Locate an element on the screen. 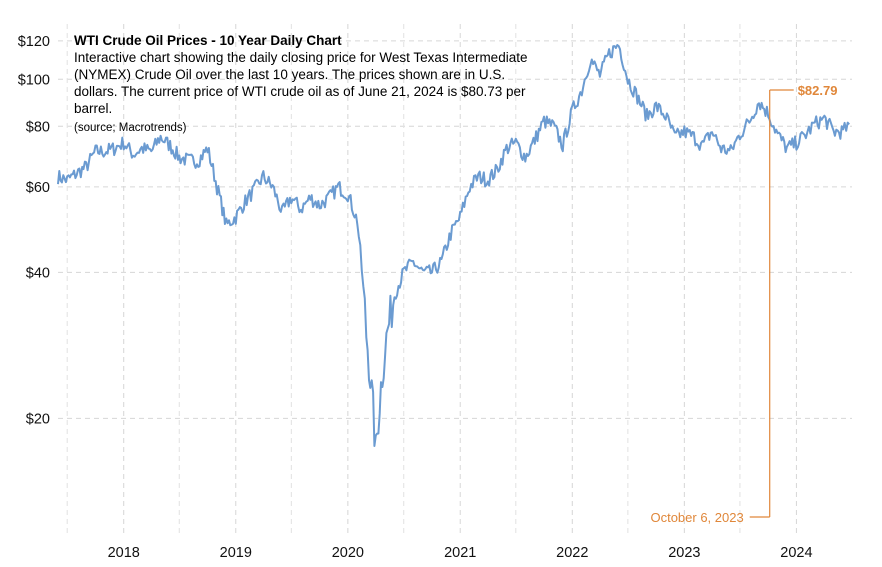 The width and height of the screenshot is (882, 567). chart-source: (source; Macrotrends) is located at coordinates (130, 128).